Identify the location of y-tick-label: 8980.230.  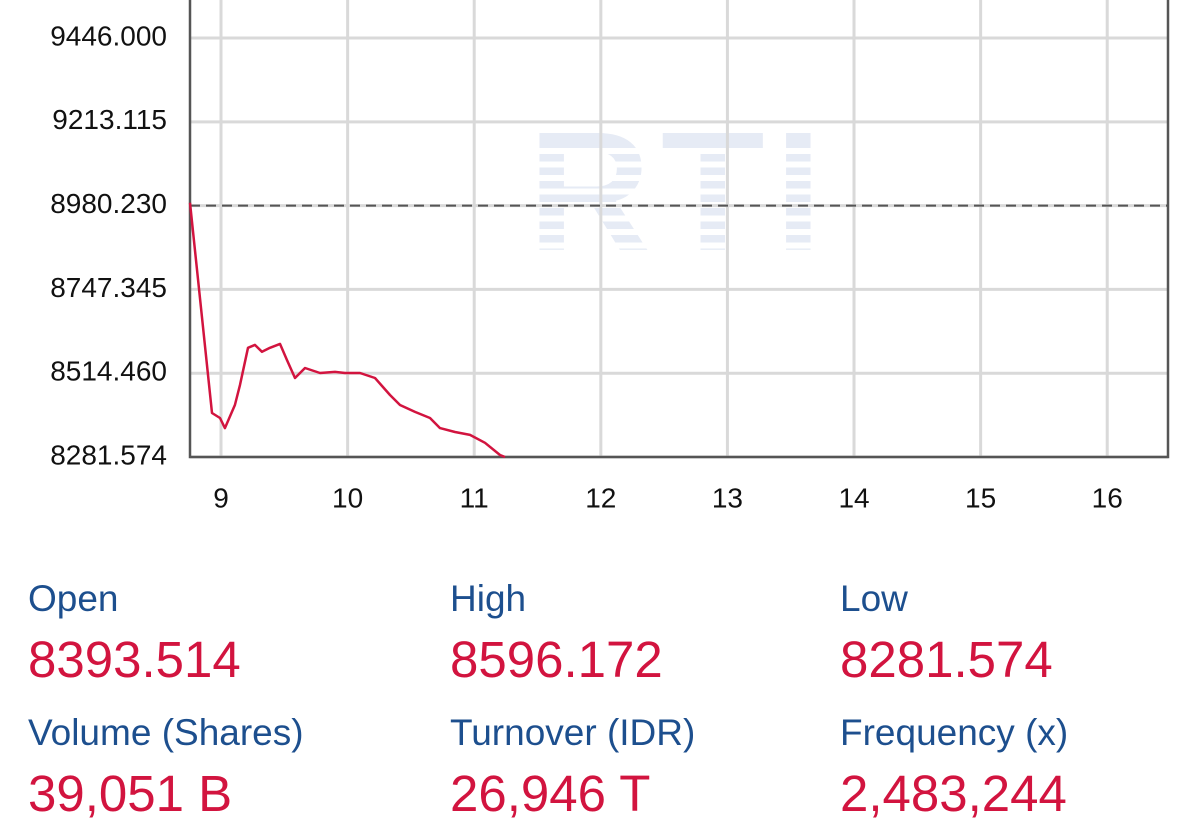
(108, 203).